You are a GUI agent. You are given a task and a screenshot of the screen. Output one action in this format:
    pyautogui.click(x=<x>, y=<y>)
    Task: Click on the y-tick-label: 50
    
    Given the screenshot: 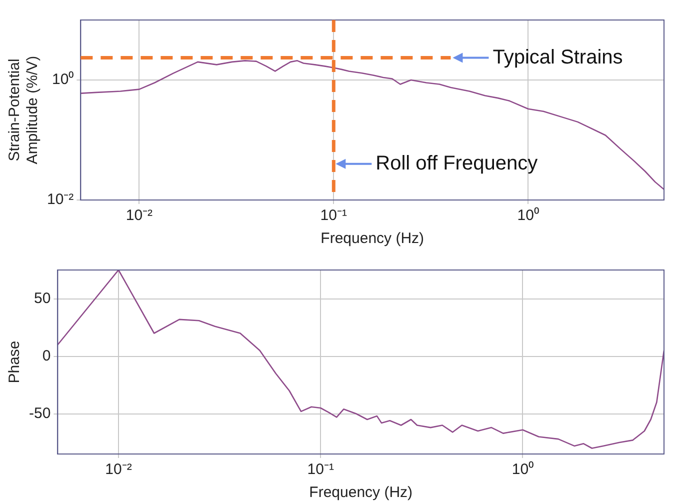 What is the action you would take?
    pyautogui.click(x=42, y=298)
    